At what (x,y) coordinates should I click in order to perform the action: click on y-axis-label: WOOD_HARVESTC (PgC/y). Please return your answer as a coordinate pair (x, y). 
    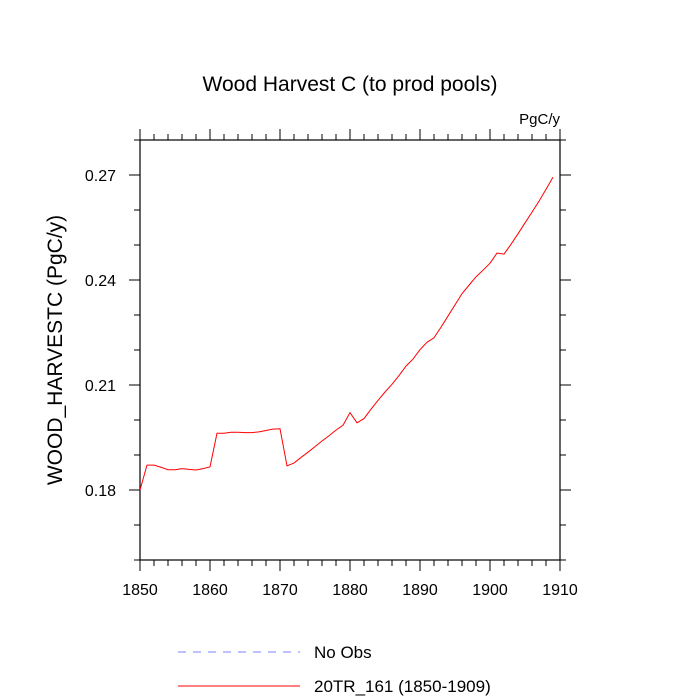
    Looking at the image, I should click on (55, 350).